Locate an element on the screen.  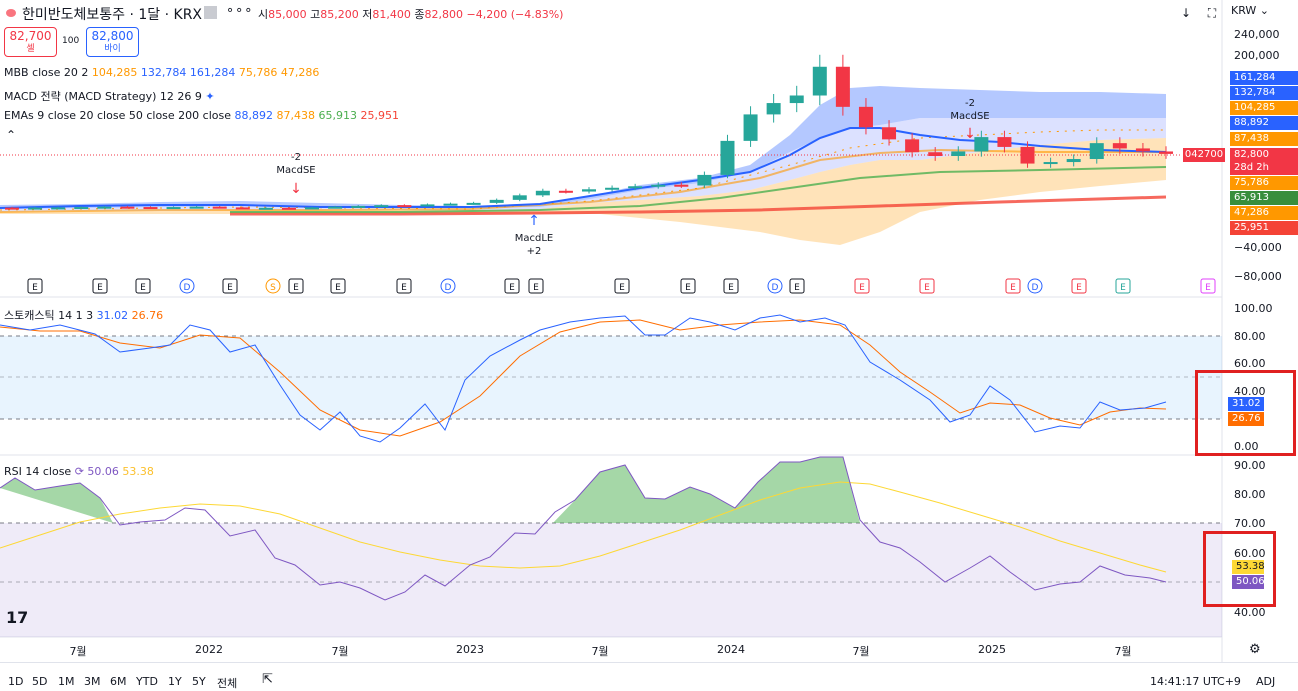
tradingview-logo-icon: 17 is located at coordinates (17, 617).